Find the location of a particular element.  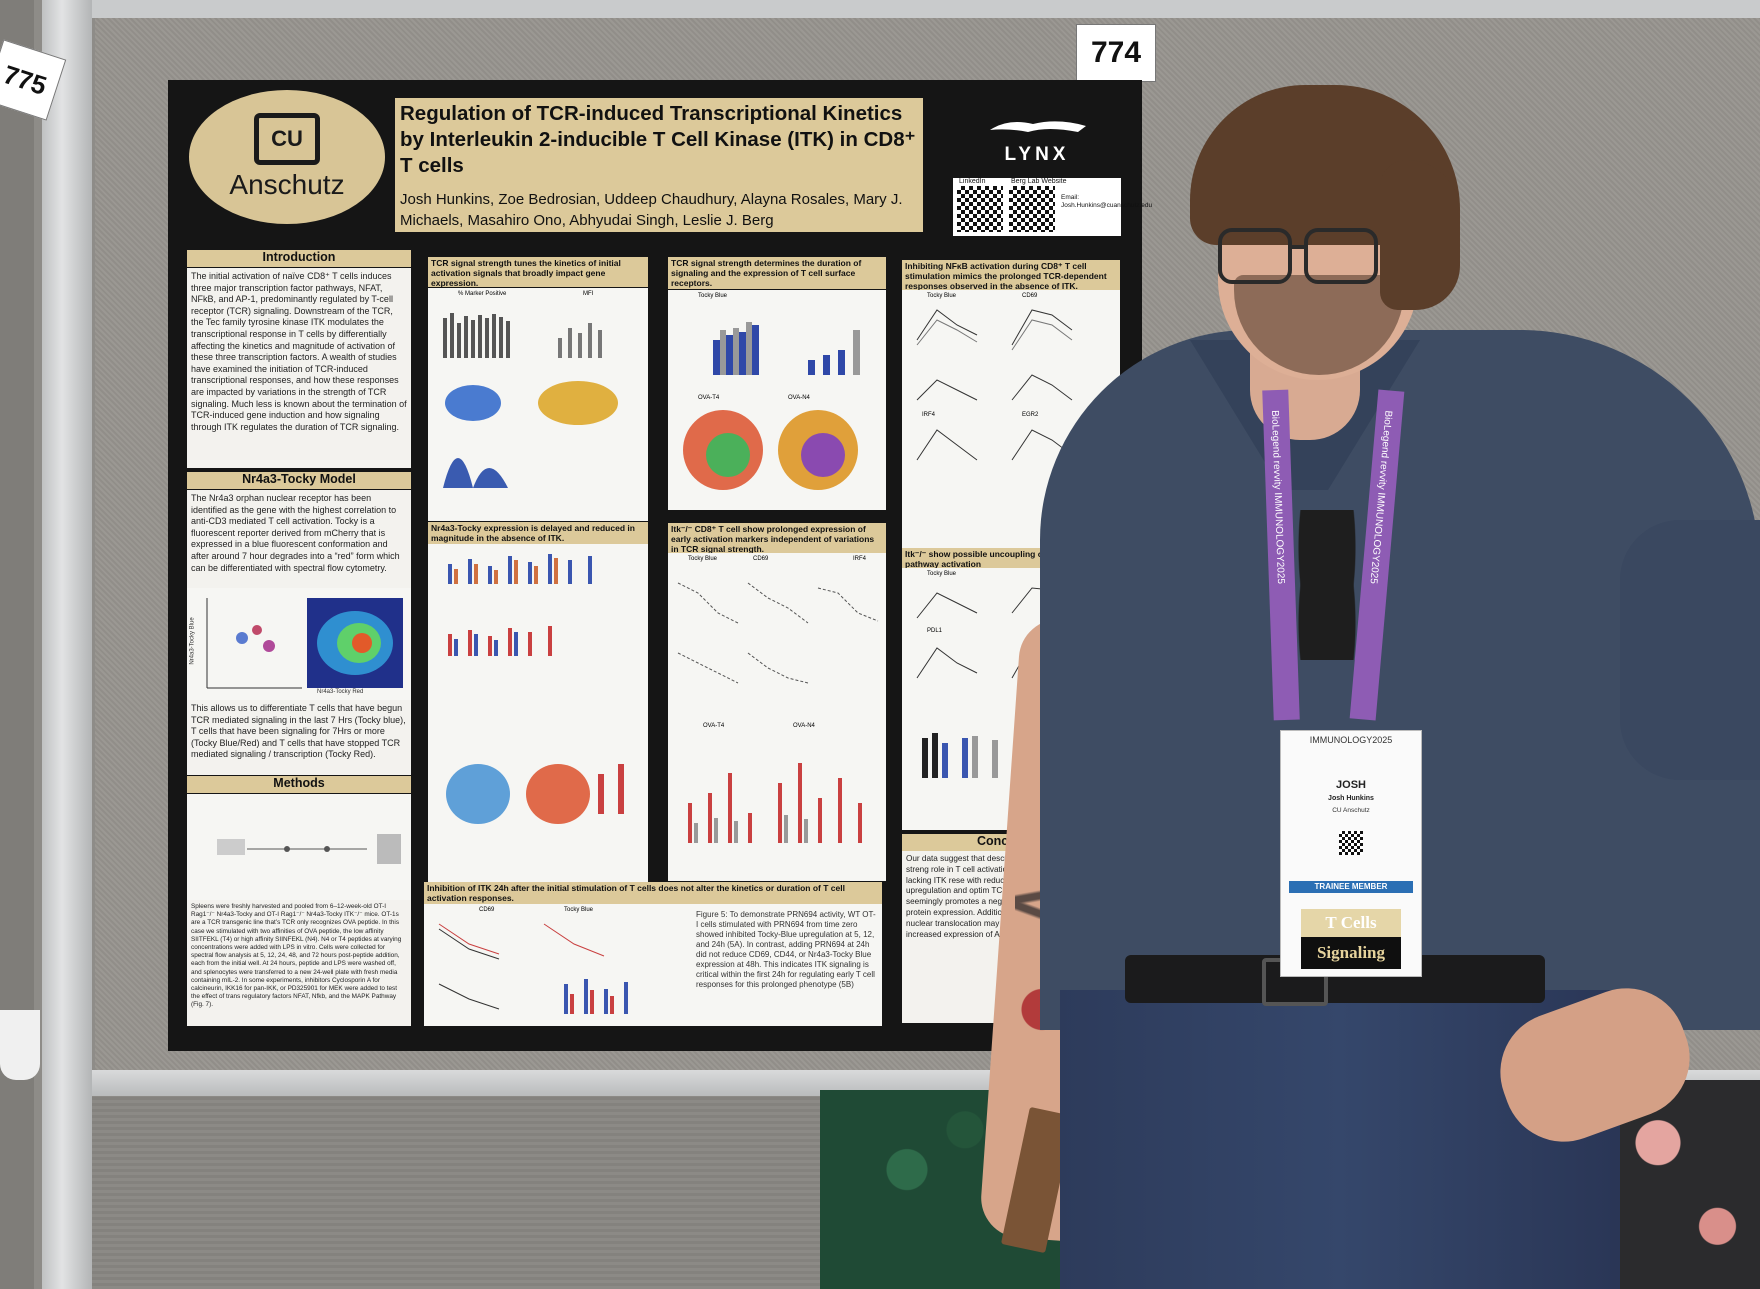

fig4-panel: Tocky Blue CD69 IRF4 OVA-T4 OVA-N4 is located at coordinates (777, 717).